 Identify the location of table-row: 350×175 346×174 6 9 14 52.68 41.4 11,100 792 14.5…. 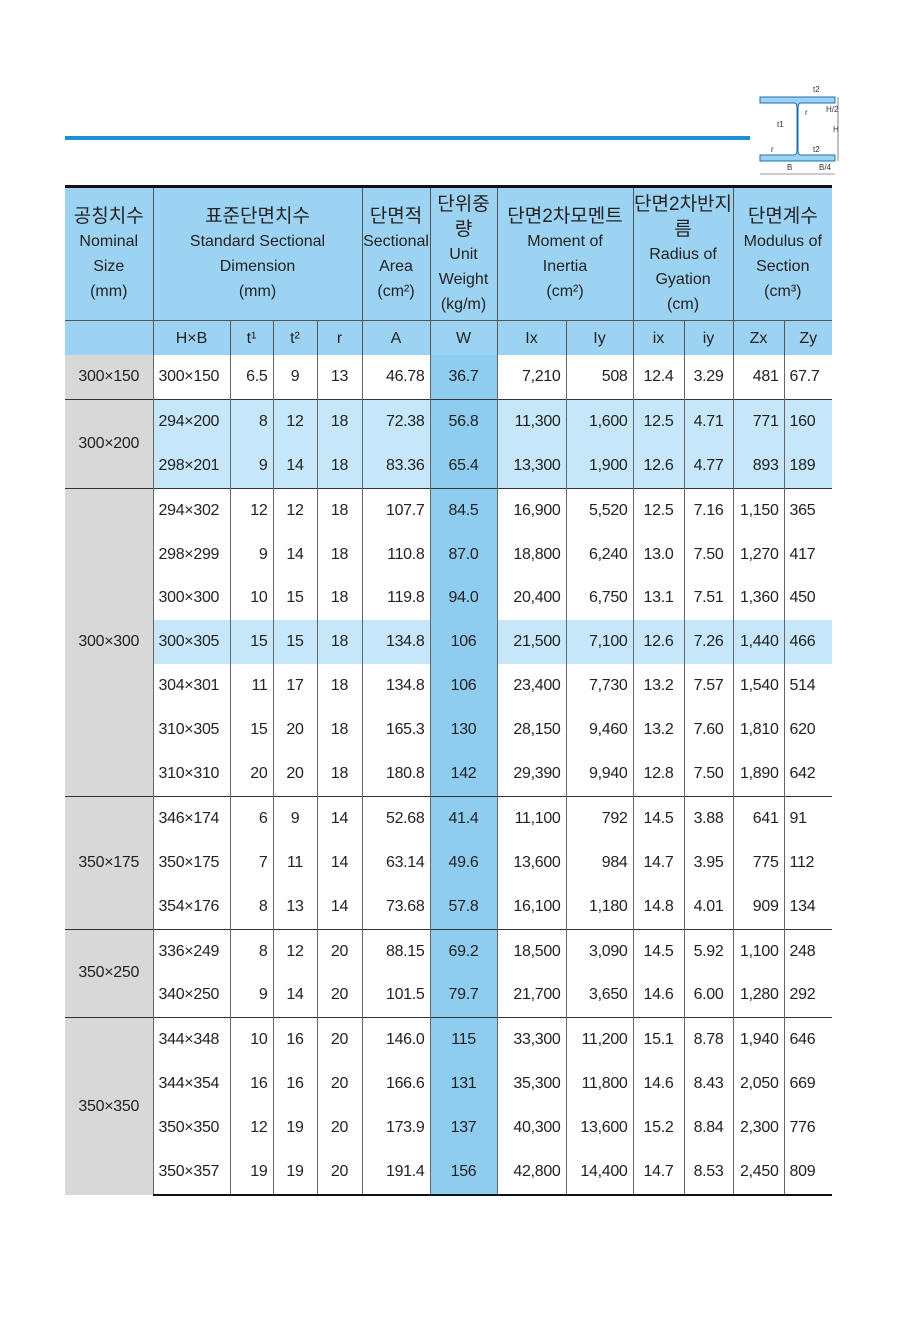
(449, 862).